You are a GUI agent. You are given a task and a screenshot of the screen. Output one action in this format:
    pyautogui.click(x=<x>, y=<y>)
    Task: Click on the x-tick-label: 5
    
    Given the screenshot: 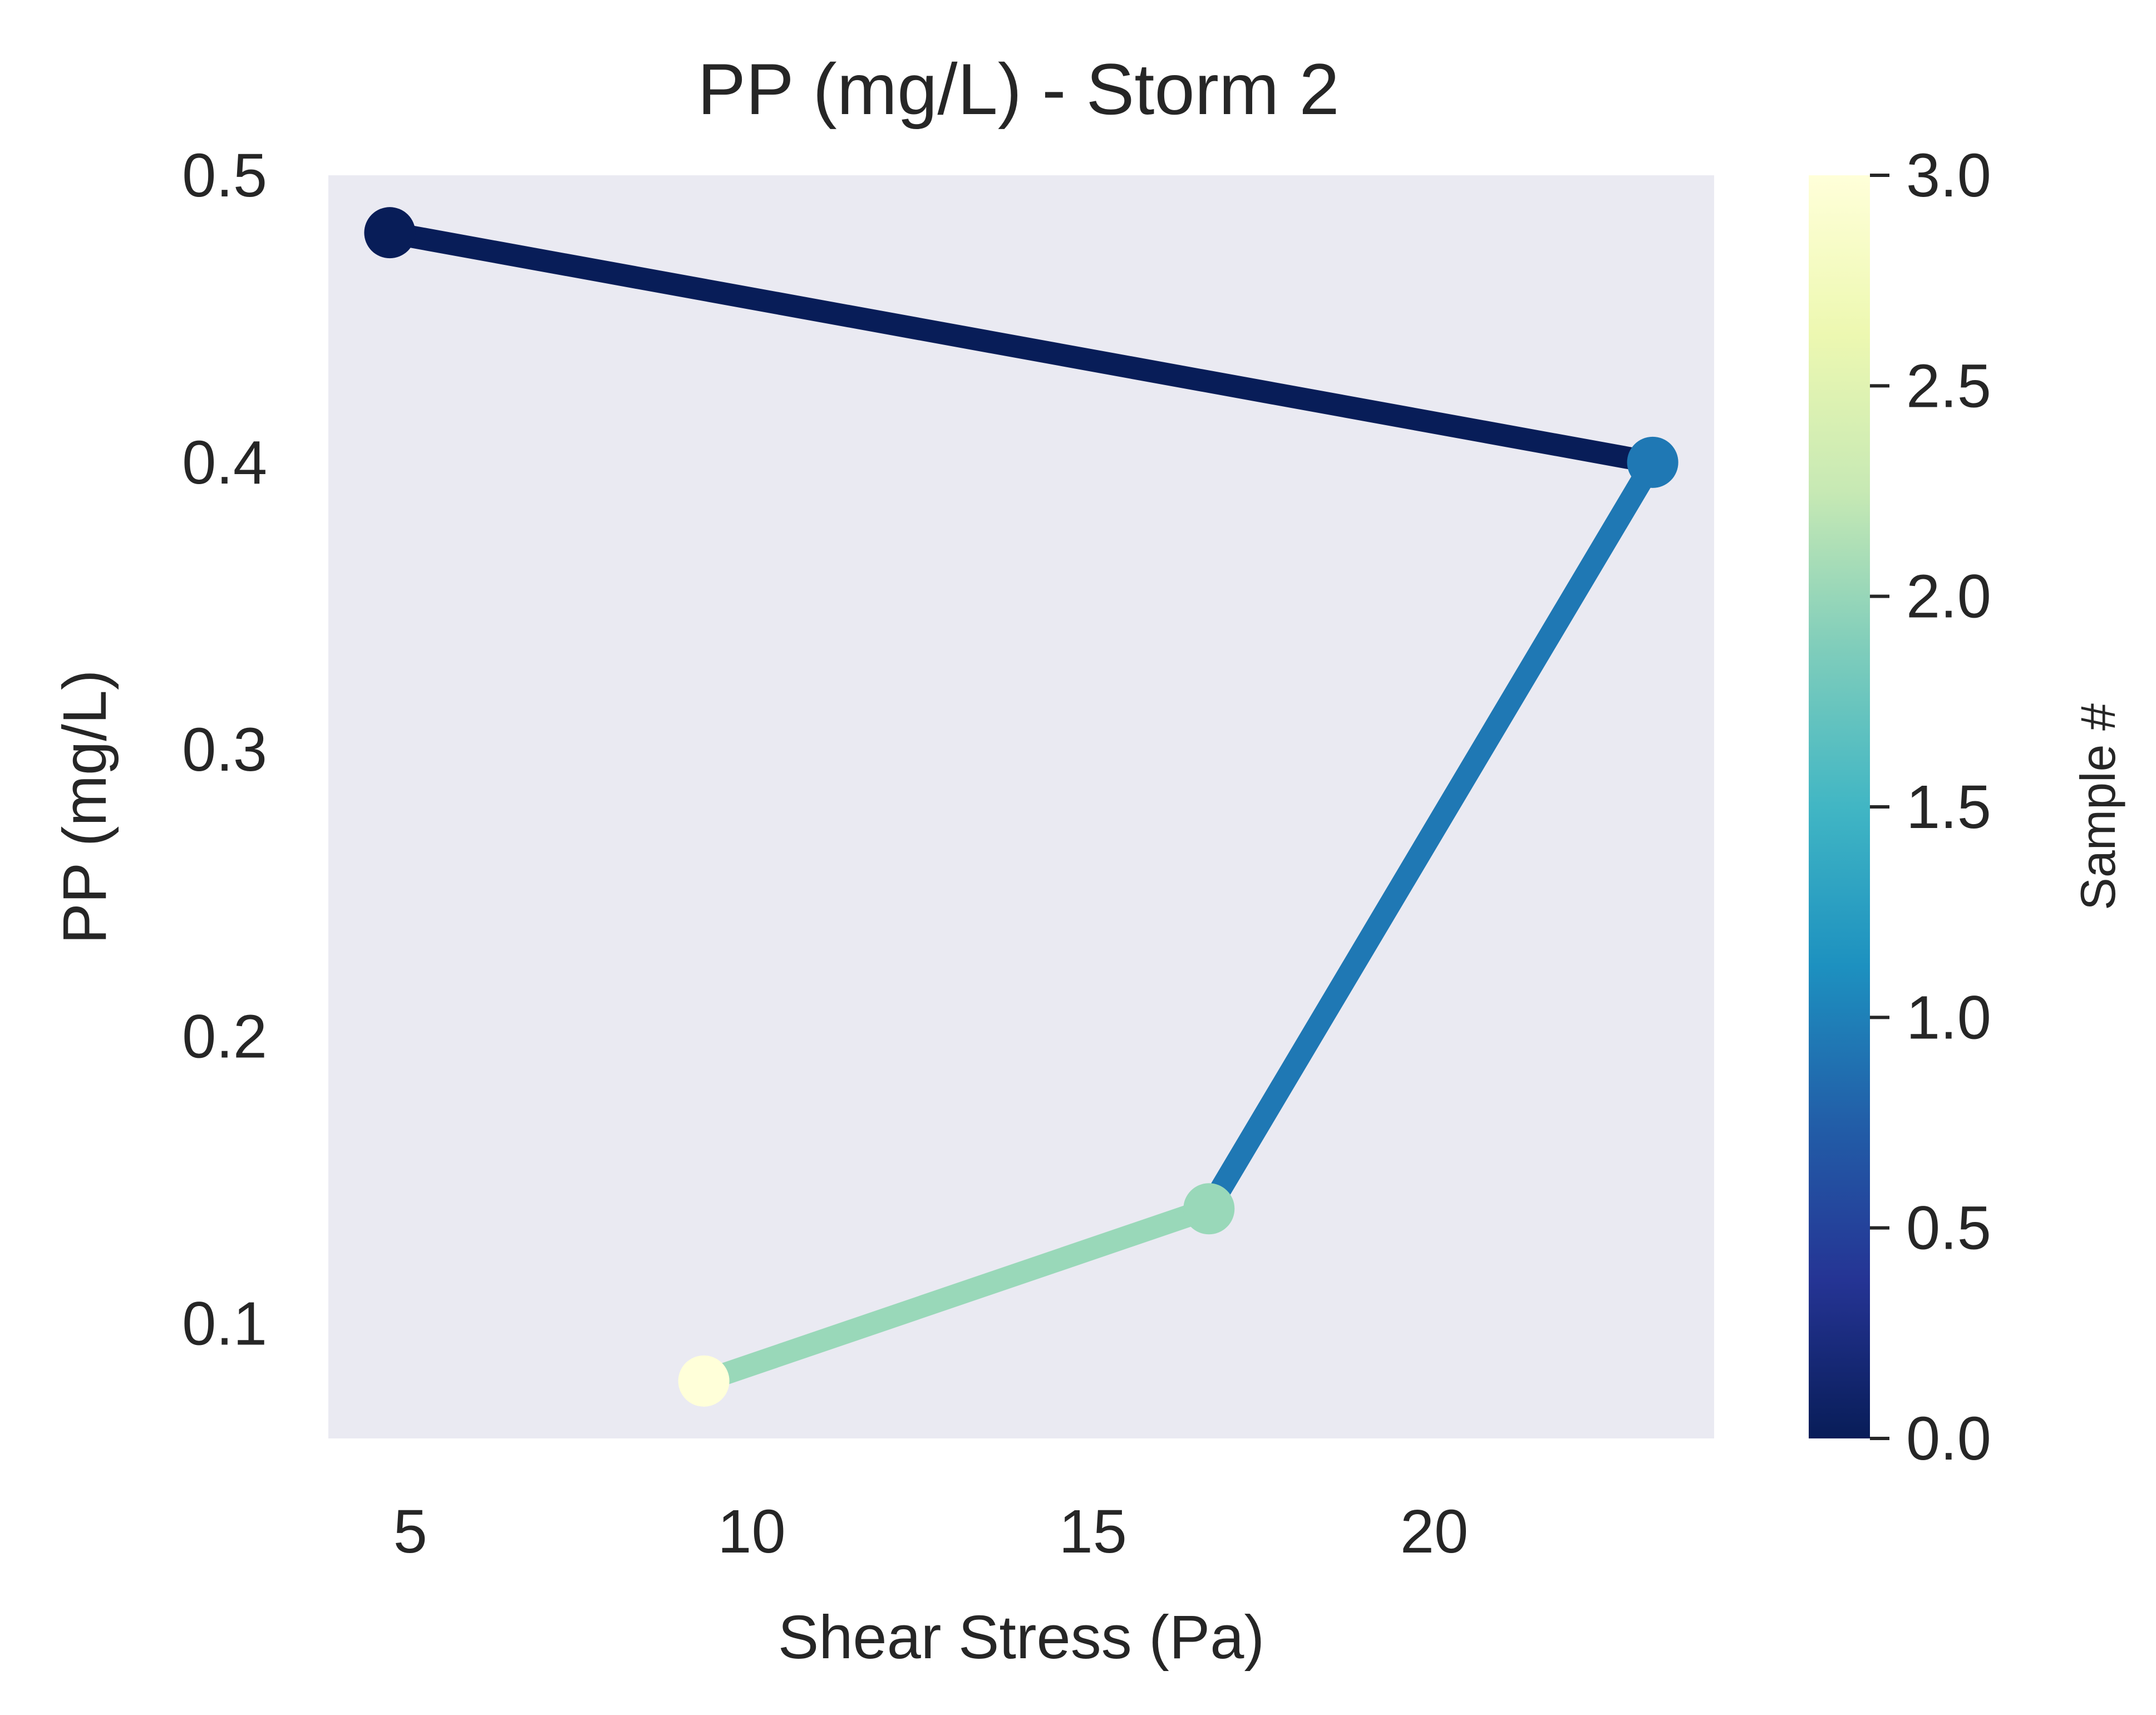 What is the action you would take?
    pyautogui.click(x=410, y=1531)
    